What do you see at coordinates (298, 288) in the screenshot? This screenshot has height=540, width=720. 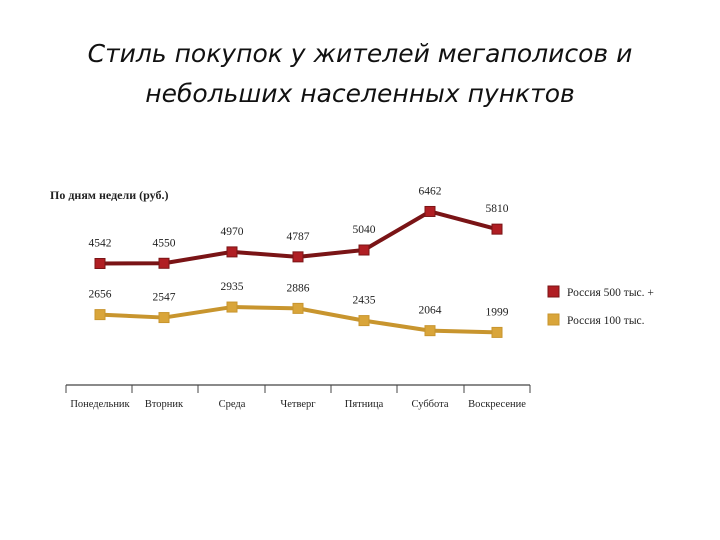 I see `data-label: 2886` at bounding box center [298, 288].